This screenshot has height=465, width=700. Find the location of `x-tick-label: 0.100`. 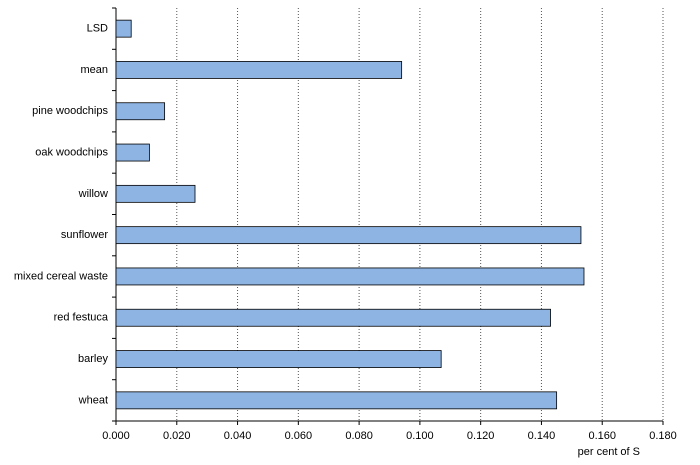

x-tick-label: 0.100 is located at coordinates (420, 436).